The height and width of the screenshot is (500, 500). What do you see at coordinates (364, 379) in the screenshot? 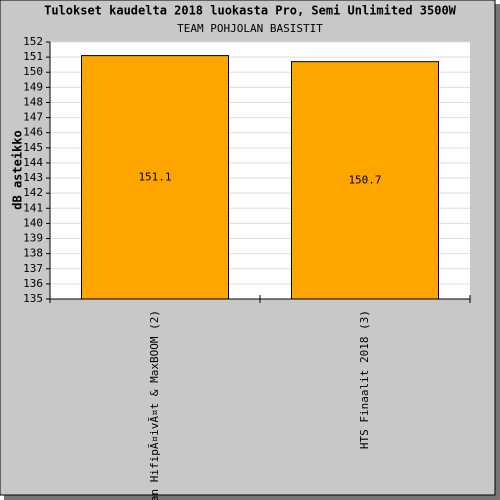
I see `x-tick-label: HTS Finaalit 2018 (3)` at bounding box center [364, 379].